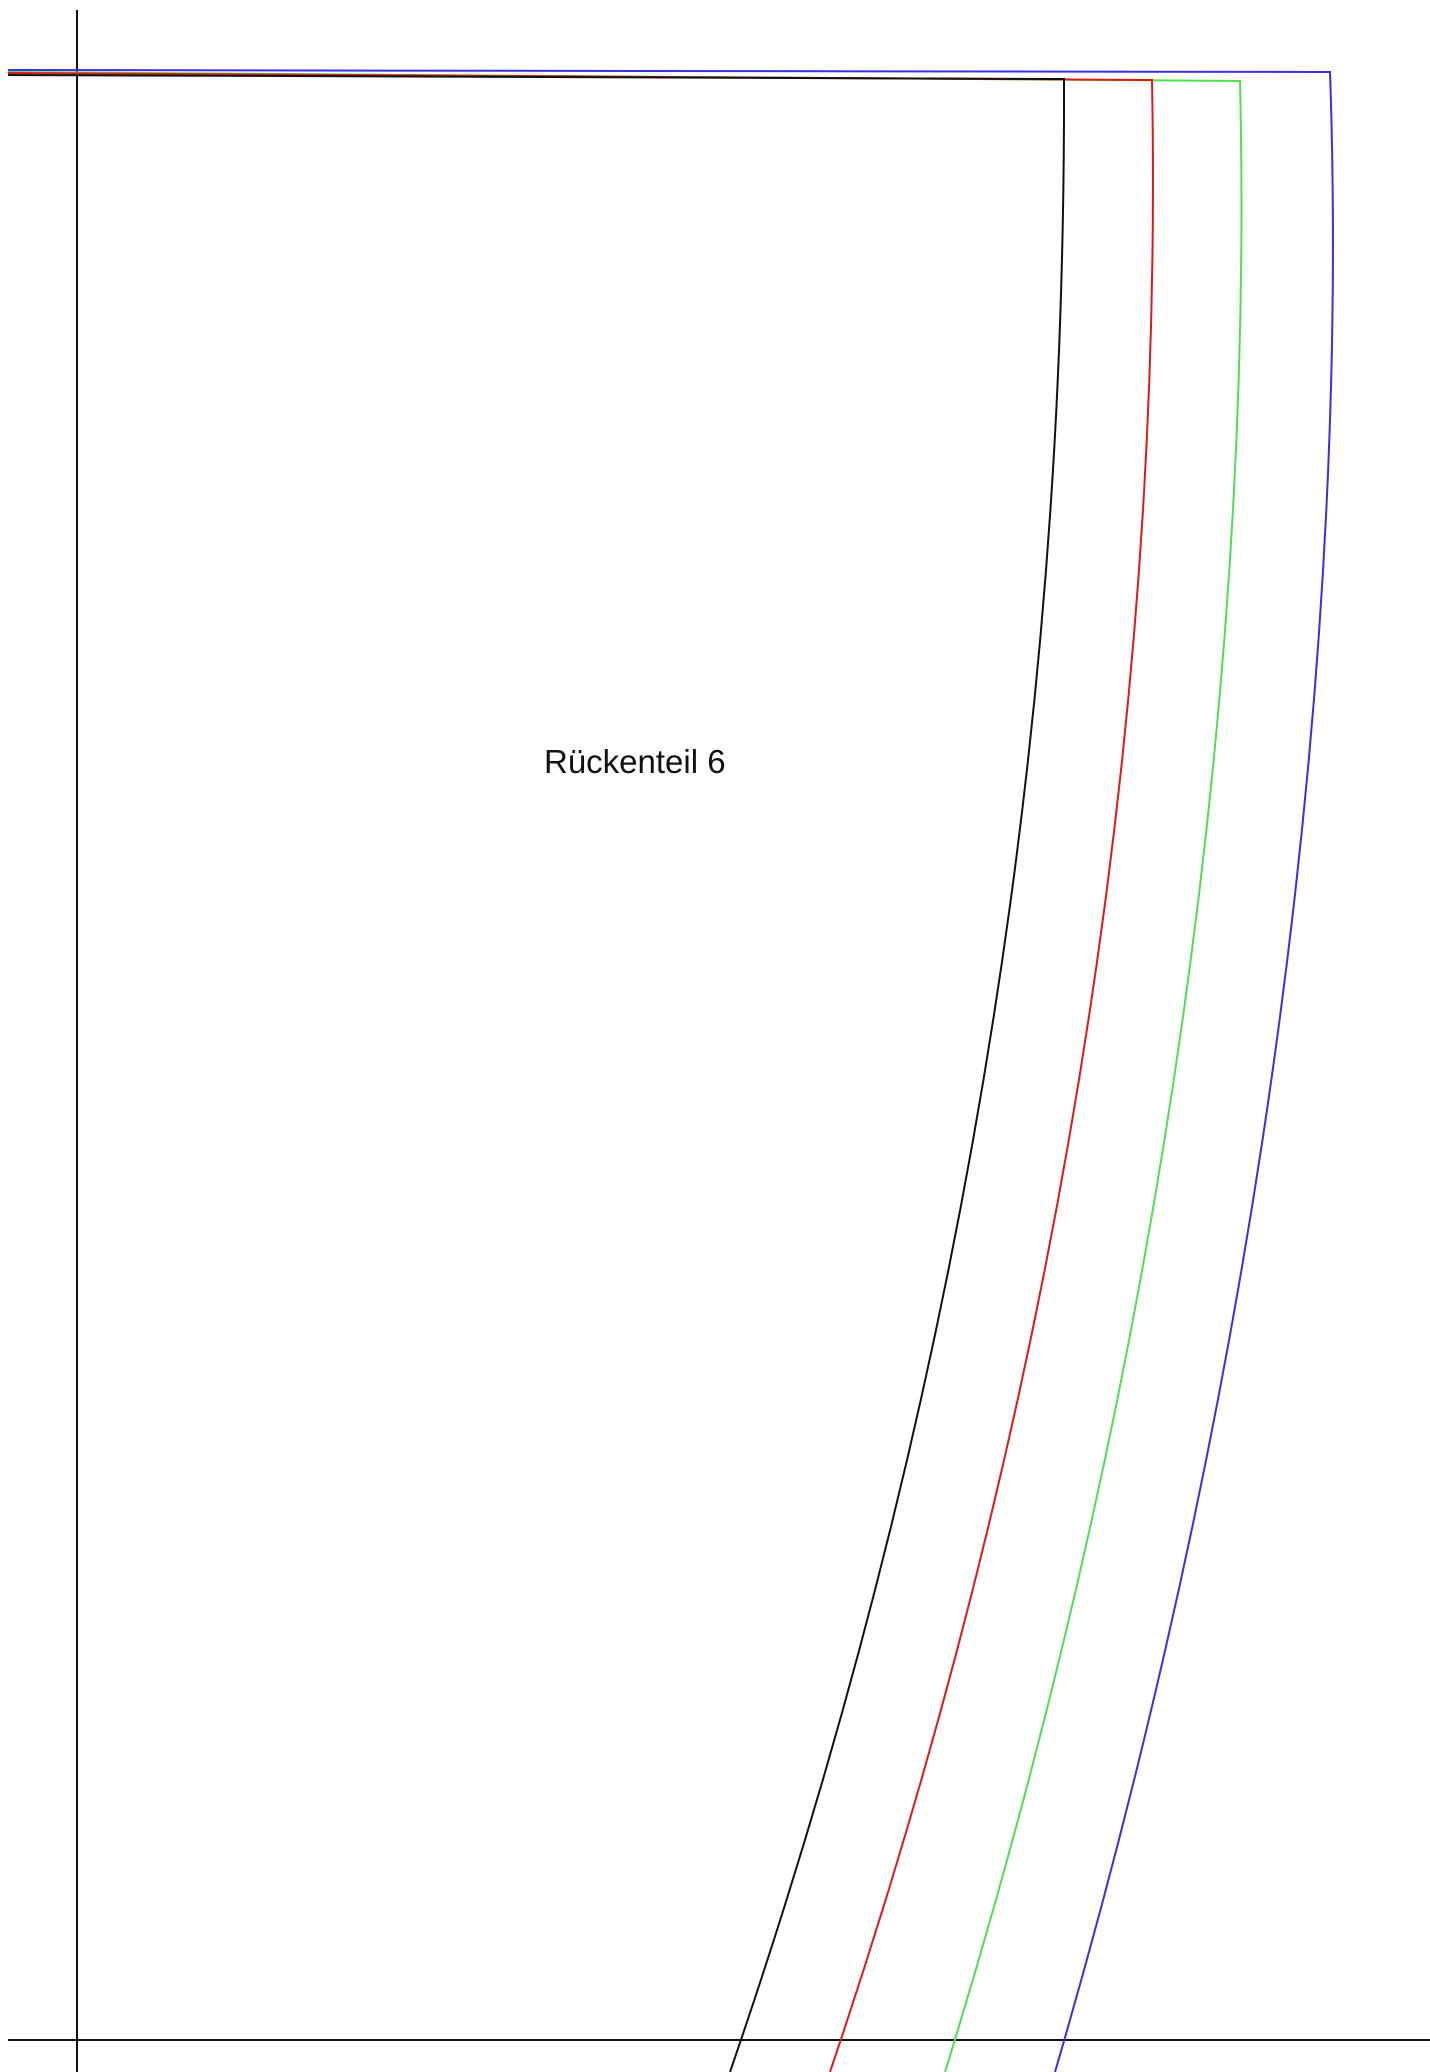  I want to click on piece-label: Rückenteil 6, so click(635, 761).